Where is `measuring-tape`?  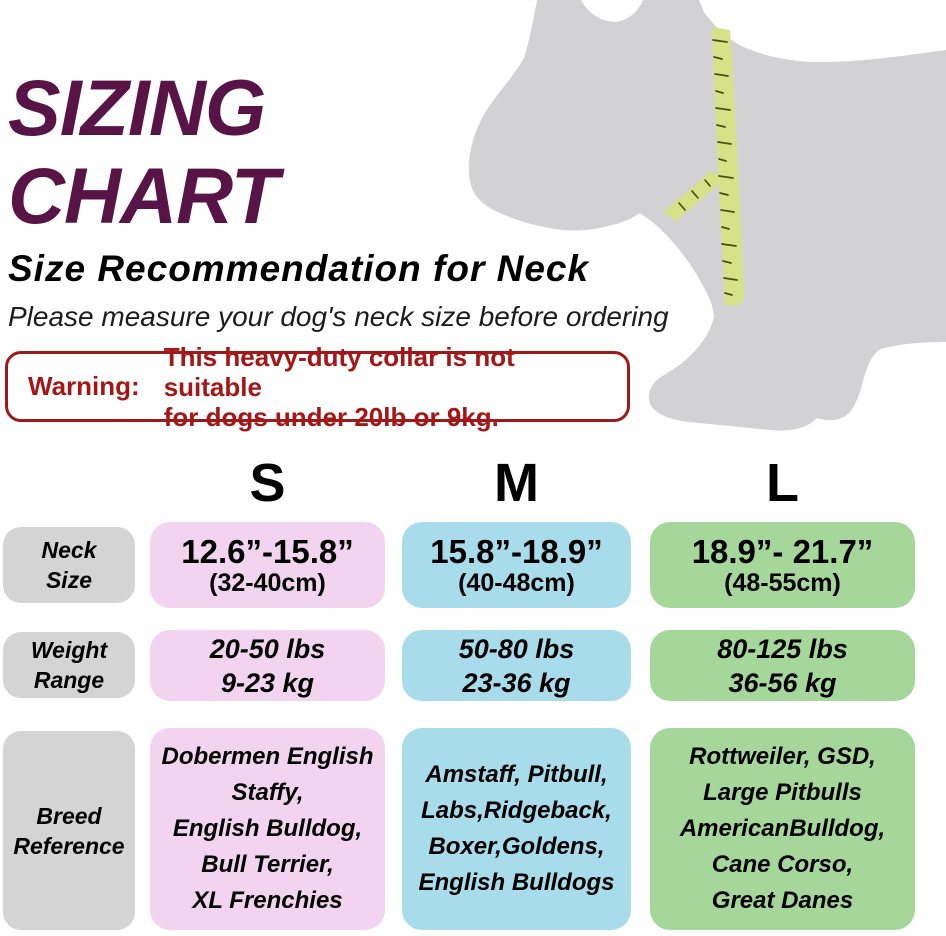 measuring-tape is located at coordinates (728, 166).